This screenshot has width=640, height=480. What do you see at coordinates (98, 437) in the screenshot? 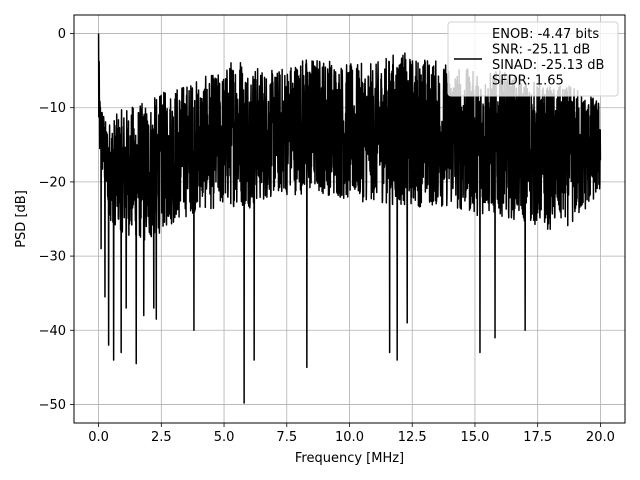
I see `x-tick-label: 0.0` at bounding box center [98, 437].